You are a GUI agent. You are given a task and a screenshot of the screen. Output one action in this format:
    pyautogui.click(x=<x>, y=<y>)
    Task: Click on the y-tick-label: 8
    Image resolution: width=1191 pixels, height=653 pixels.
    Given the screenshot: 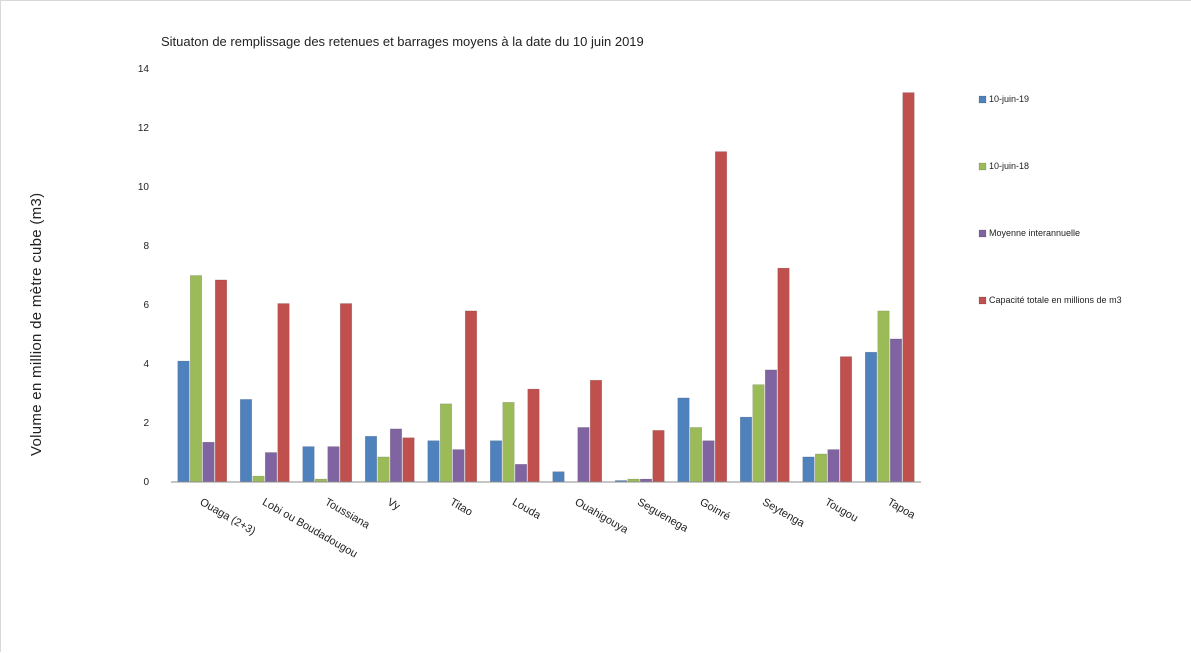 What is the action you would take?
    pyautogui.click(x=146, y=246)
    